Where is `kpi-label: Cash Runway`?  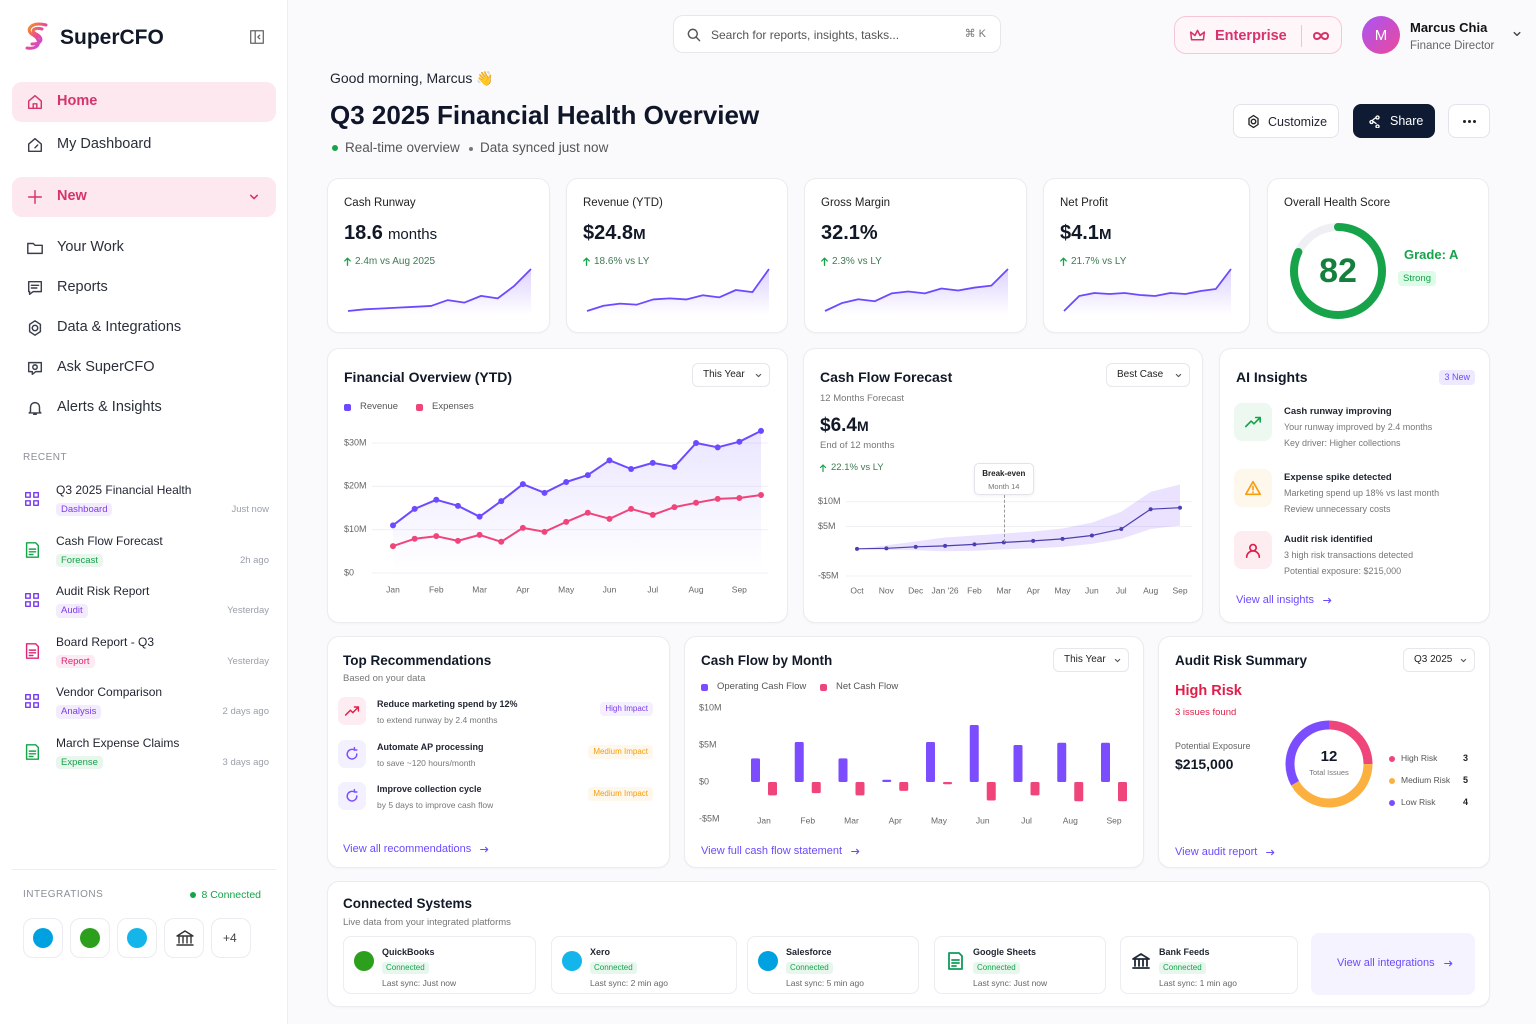
kpi-label: Cash Runway is located at coordinates (380, 203).